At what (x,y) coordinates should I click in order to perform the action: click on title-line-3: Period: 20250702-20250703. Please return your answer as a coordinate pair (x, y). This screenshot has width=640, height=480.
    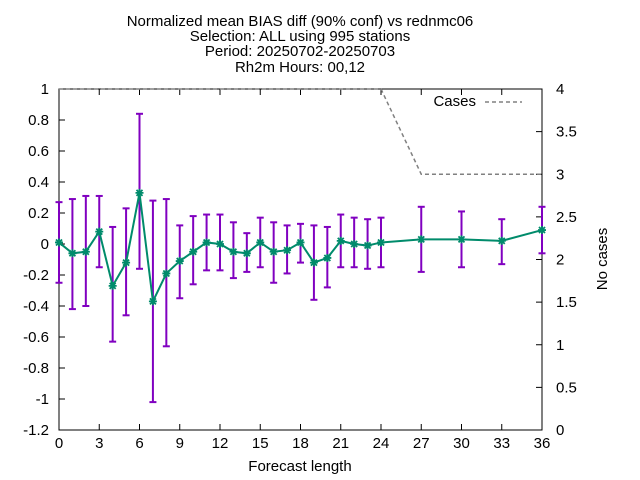
    Looking at the image, I should click on (300, 51).